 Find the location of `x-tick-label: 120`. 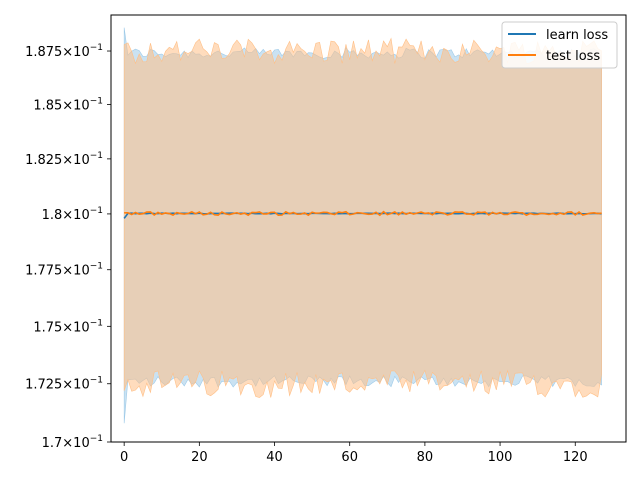

x-tick-label: 120 is located at coordinates (575, 457).